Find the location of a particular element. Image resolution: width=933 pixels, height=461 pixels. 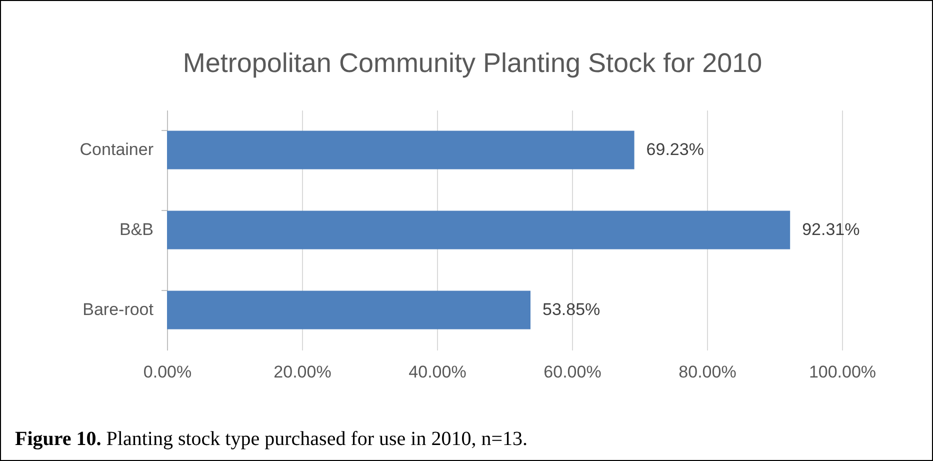

data-label: 92.31% is located at coordinates (831, 229).